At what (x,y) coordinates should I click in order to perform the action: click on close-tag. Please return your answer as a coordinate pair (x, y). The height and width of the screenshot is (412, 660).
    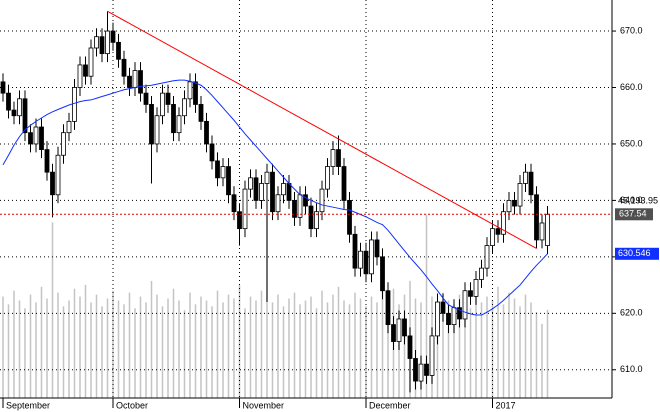
    Looking at the image, I should click on (634, 214).